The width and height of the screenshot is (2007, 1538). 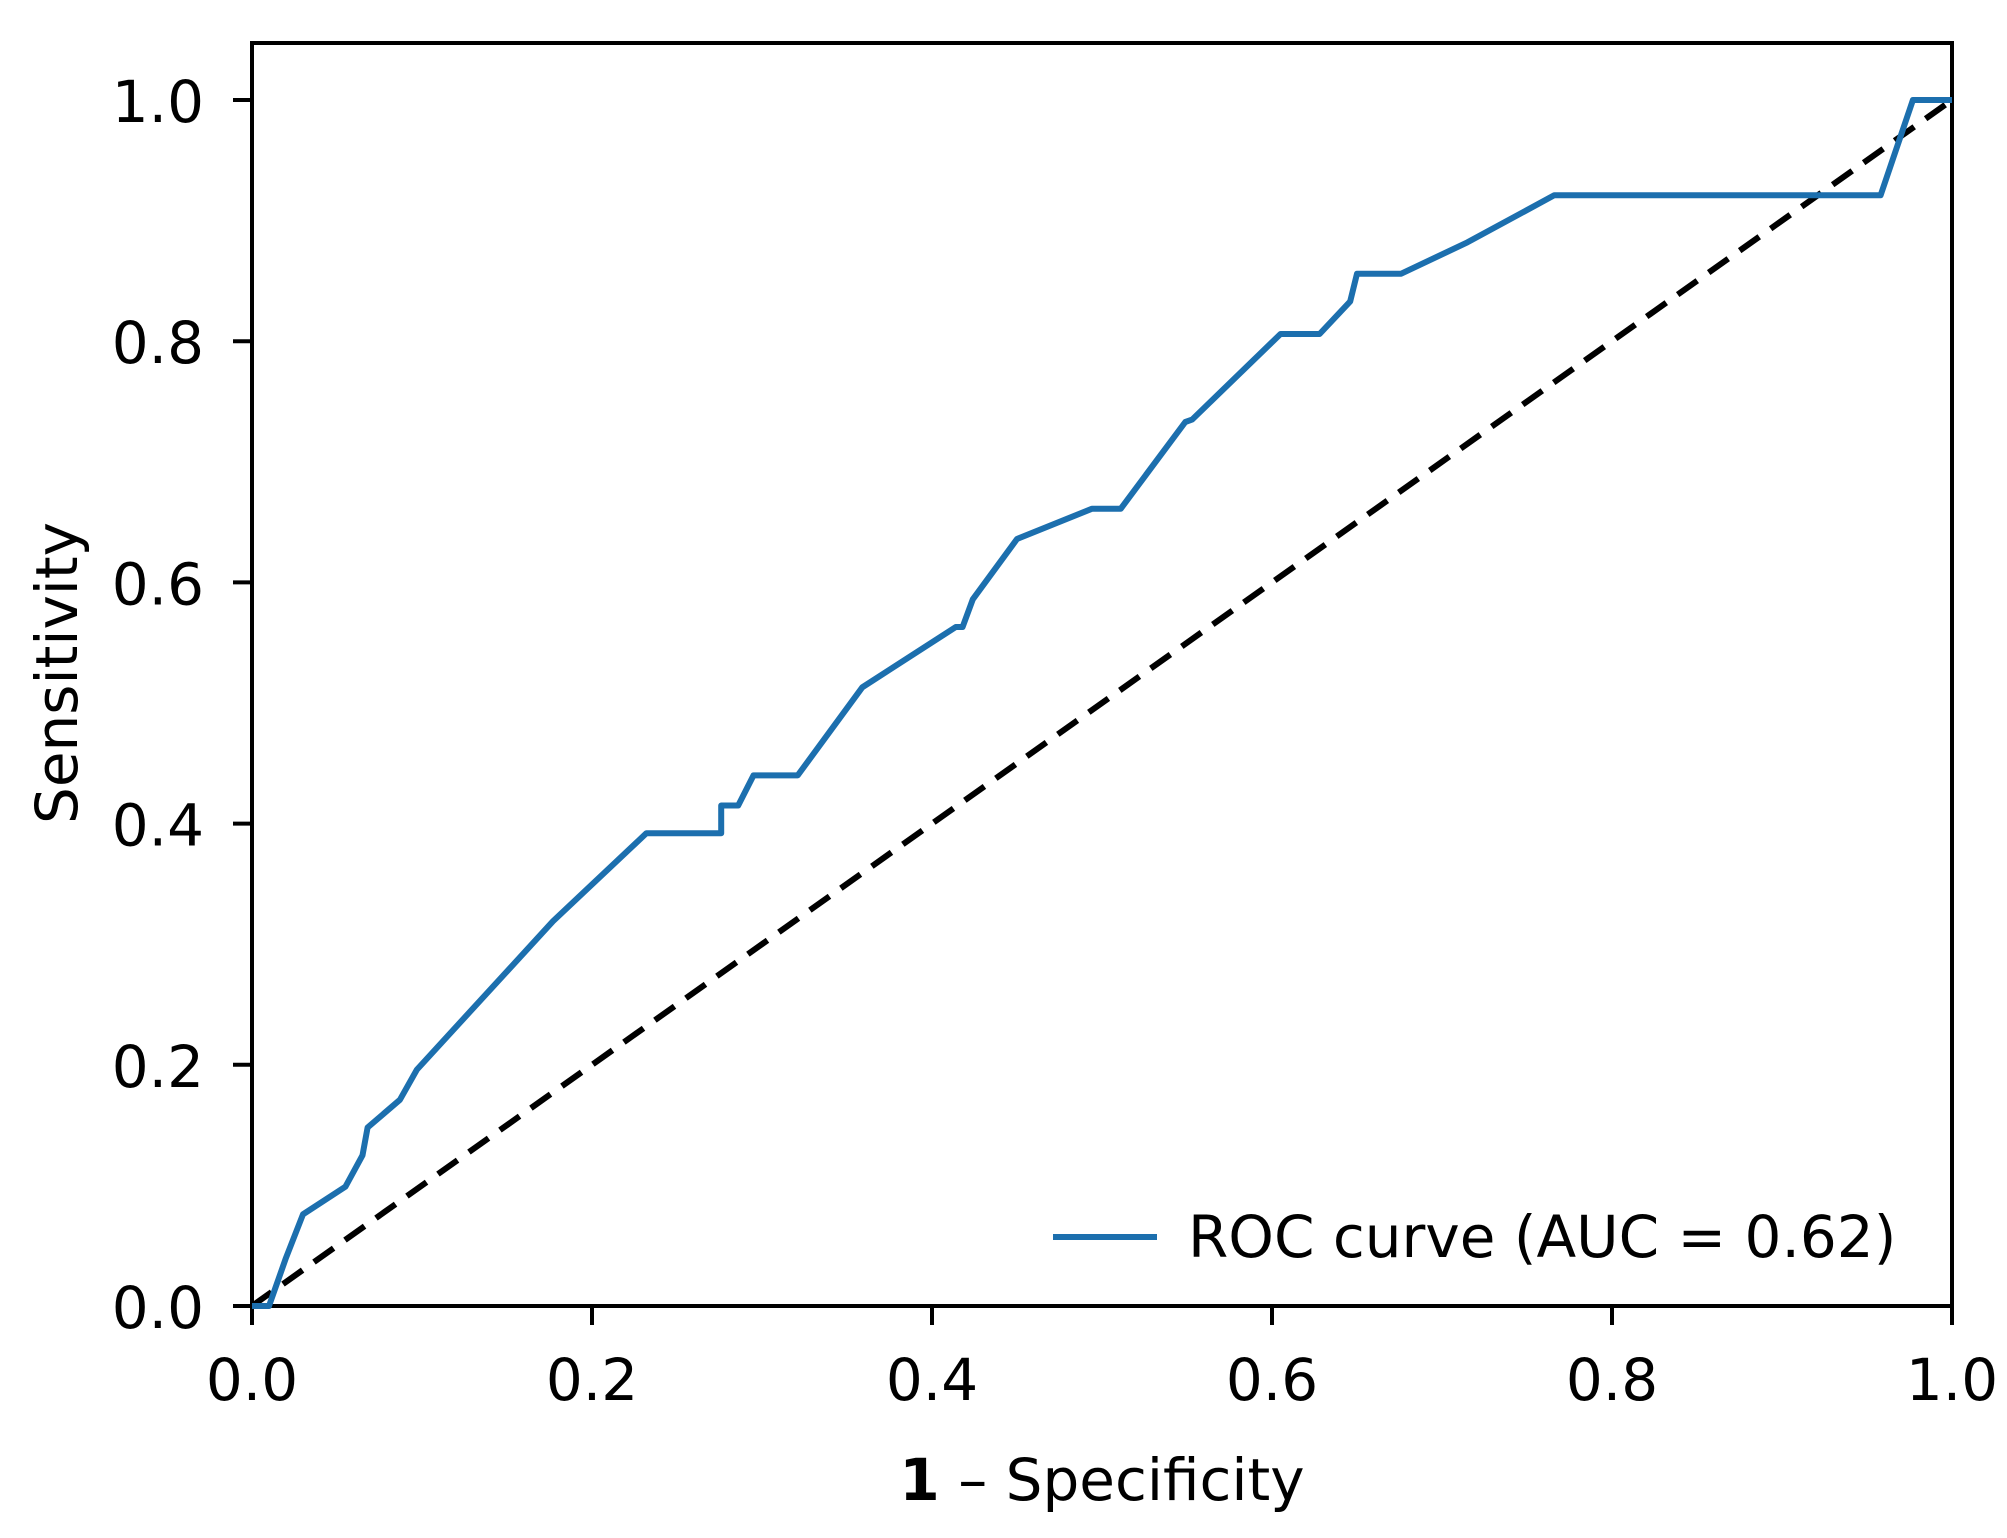 What do you see at coordinates (1102, 1360) in the screenshot?
I see `x-axis-ticks: 0.0 0.2 0.4 0.6 0.8 1.0` at bounding box center [1102, 1360].